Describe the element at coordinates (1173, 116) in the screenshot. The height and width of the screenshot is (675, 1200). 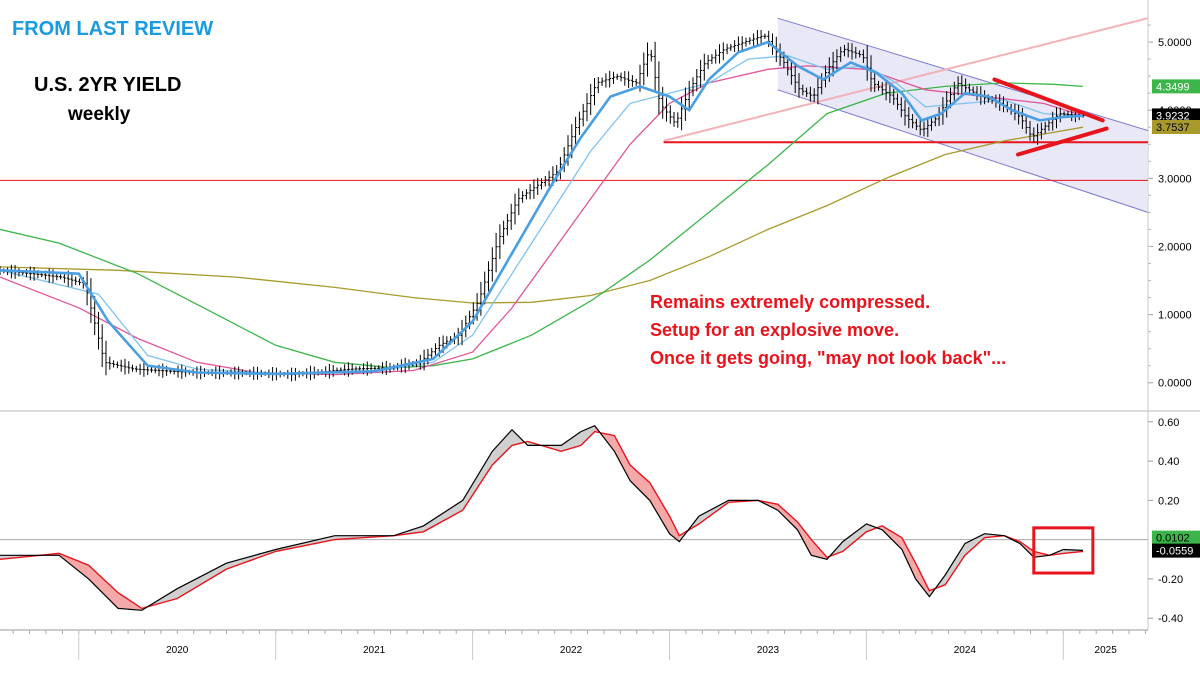
I see `value-label: 3.9232` at that location.